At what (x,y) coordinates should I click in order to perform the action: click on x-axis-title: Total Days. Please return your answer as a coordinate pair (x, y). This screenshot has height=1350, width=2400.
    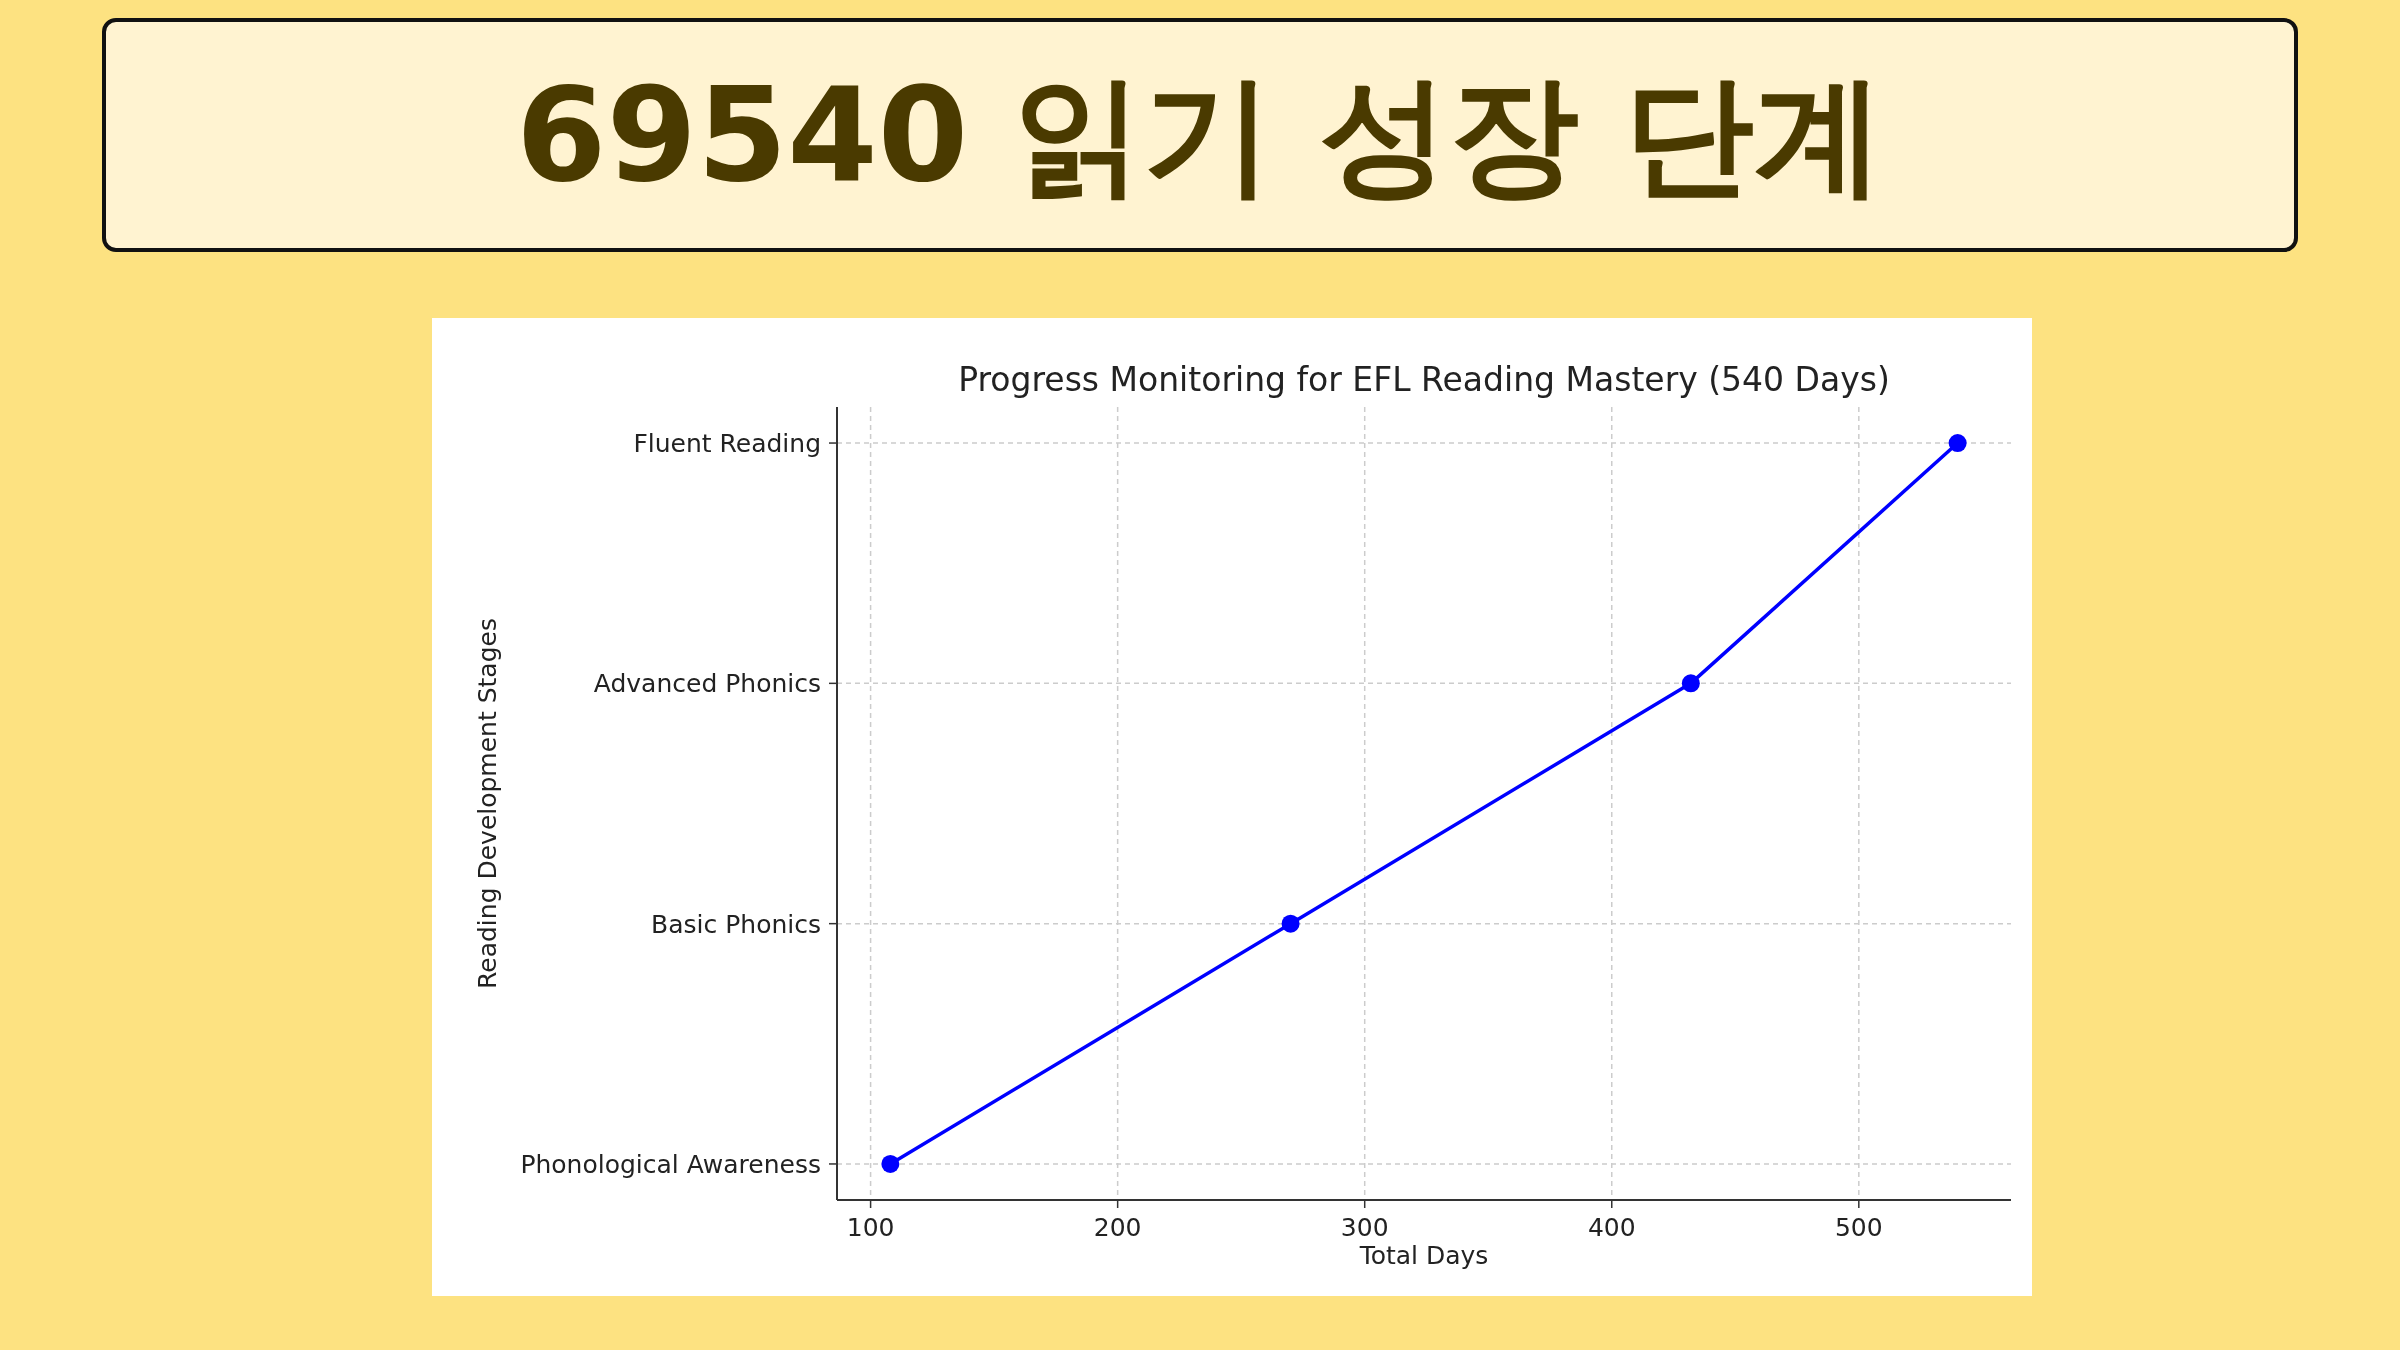
    Looking at the image, I should click on (1423, 1255).